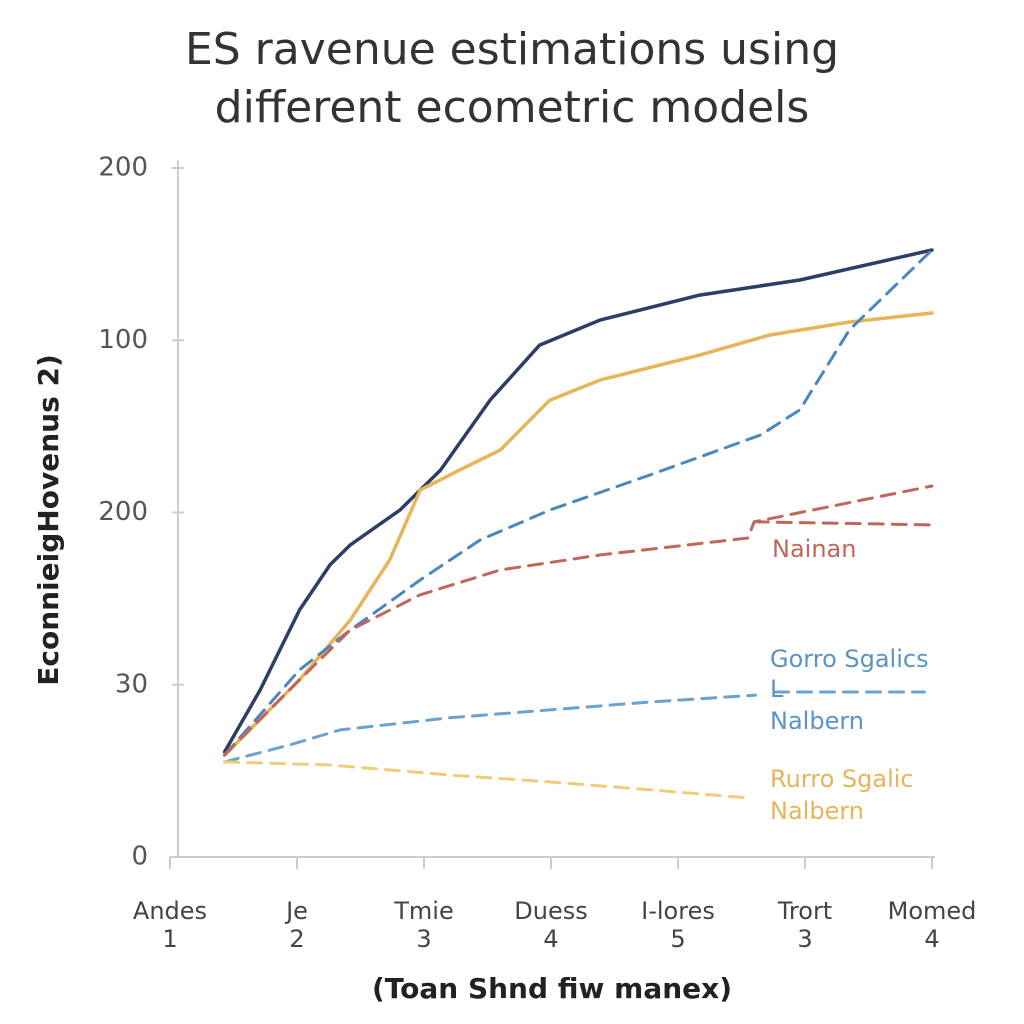  I want to click on chart-title: different ecometric models, so click(512, 107).